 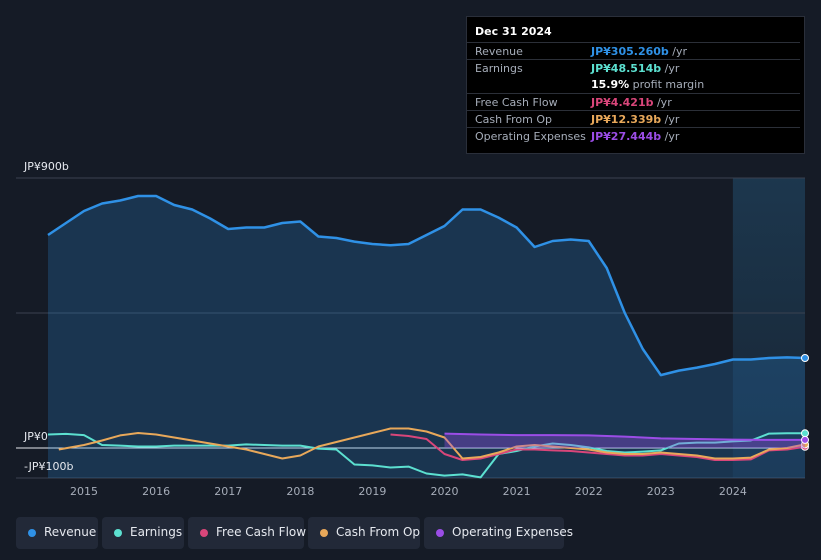 I want to click on series-endpoint-revenue, so click(x=805, y=358).